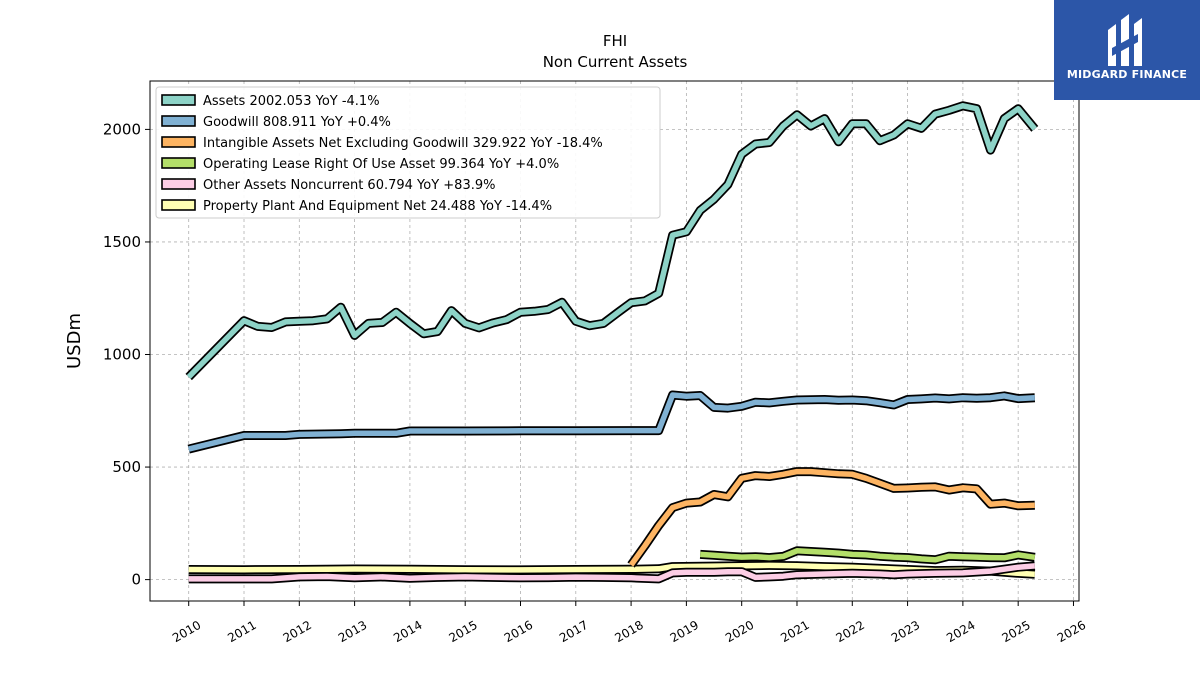  I want to click on series-intangible-assets-net-excluding-goodwill, so click(831, 517).